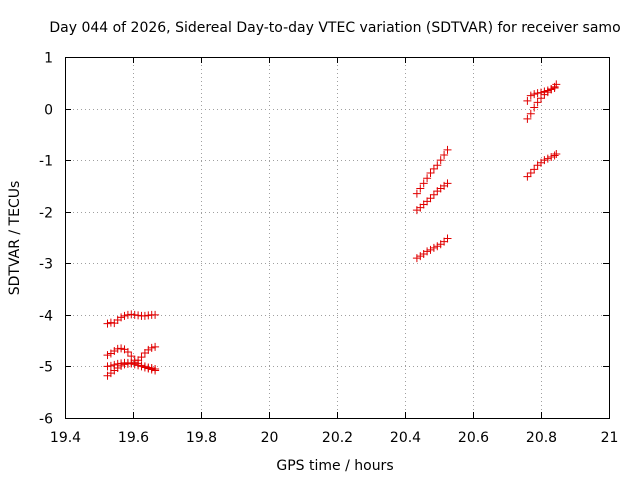 The height and width of the screenshot is (480, 640). What do you see at coordinates (46, 214) in the screenshot?
I see `y-tick-label: -2` at bounding box center [46, 214].